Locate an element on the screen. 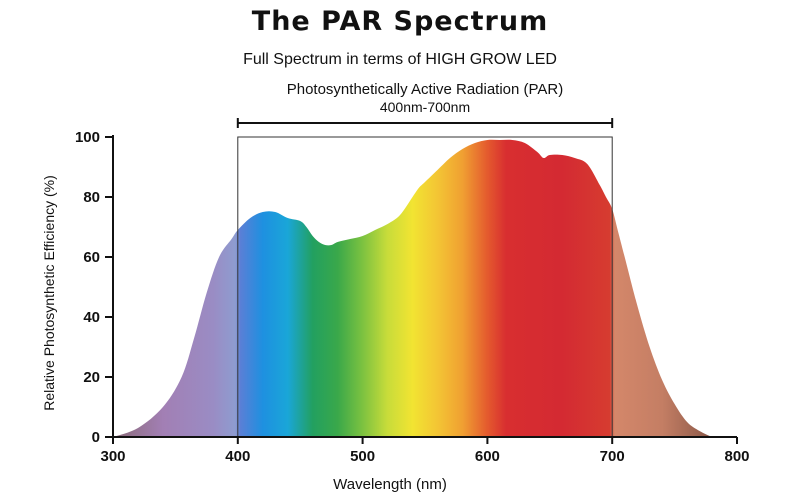  y-axis-label: Relative Photosynthetic Efficiency (%) is located at coordinates (49, 293).